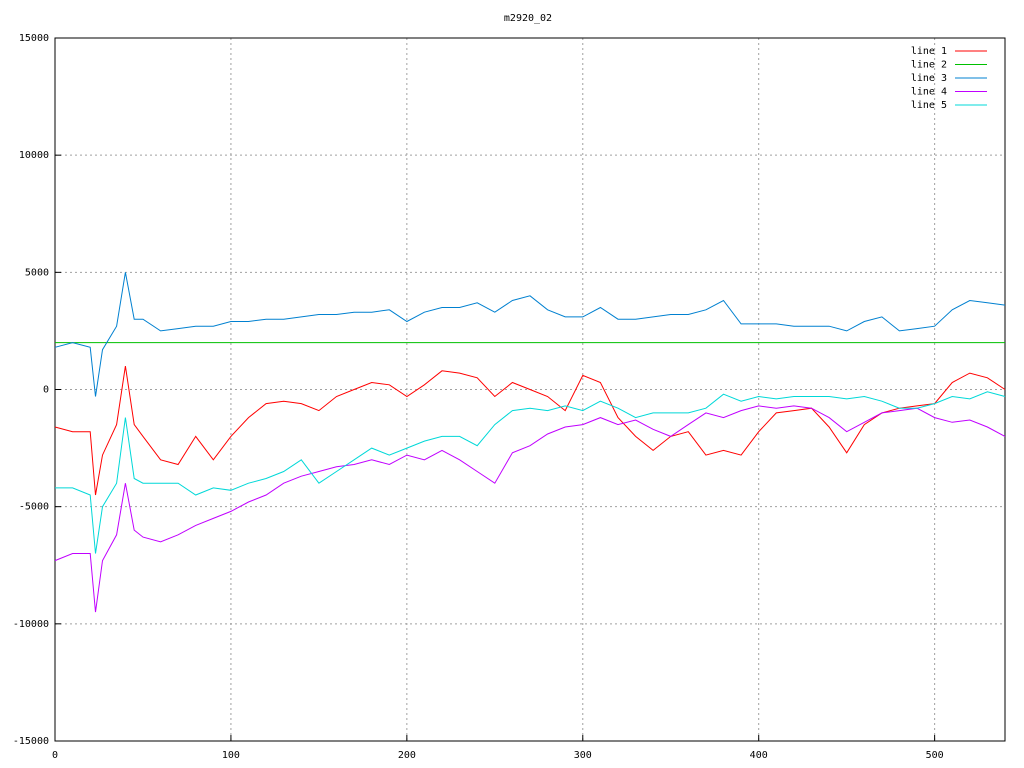 This screenshot has height=768, width=1024. Describe the element at coordinates (929, 65) in the screenshot. I see `legend-label: line 2` at that location.